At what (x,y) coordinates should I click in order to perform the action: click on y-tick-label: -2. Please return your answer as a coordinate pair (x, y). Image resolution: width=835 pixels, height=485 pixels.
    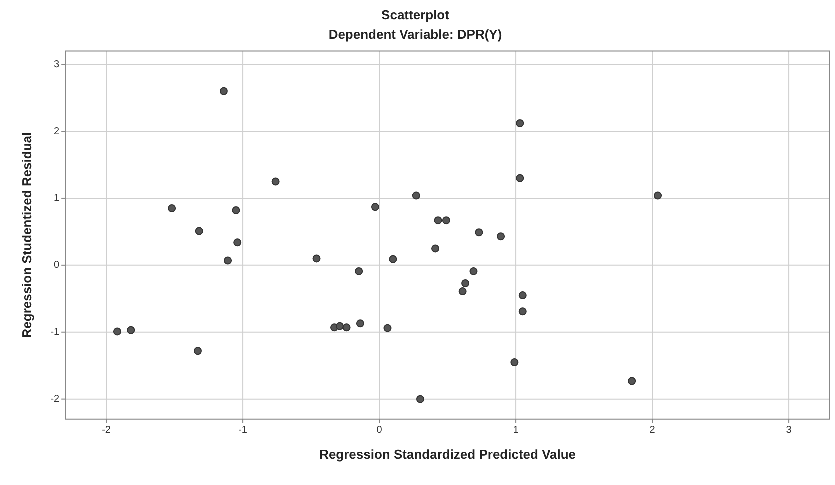
    Looking at the image, I should click on (55, 400).